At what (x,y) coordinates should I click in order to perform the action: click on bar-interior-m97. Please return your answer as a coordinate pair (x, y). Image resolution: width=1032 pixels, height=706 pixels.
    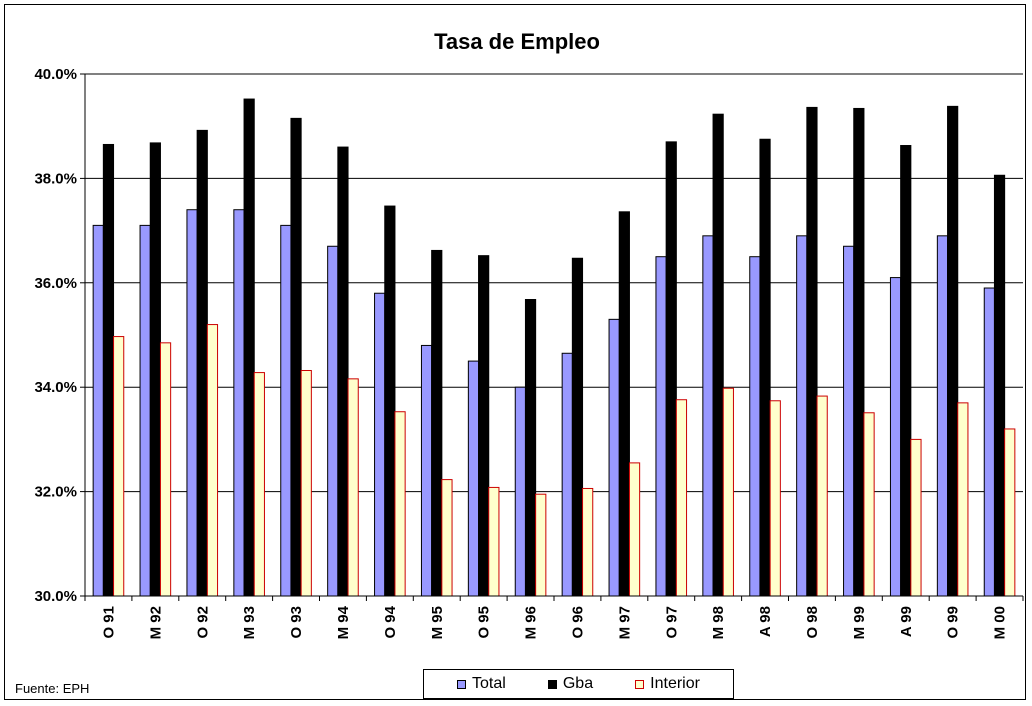
    Looking at the image, I should click on (634, 529).